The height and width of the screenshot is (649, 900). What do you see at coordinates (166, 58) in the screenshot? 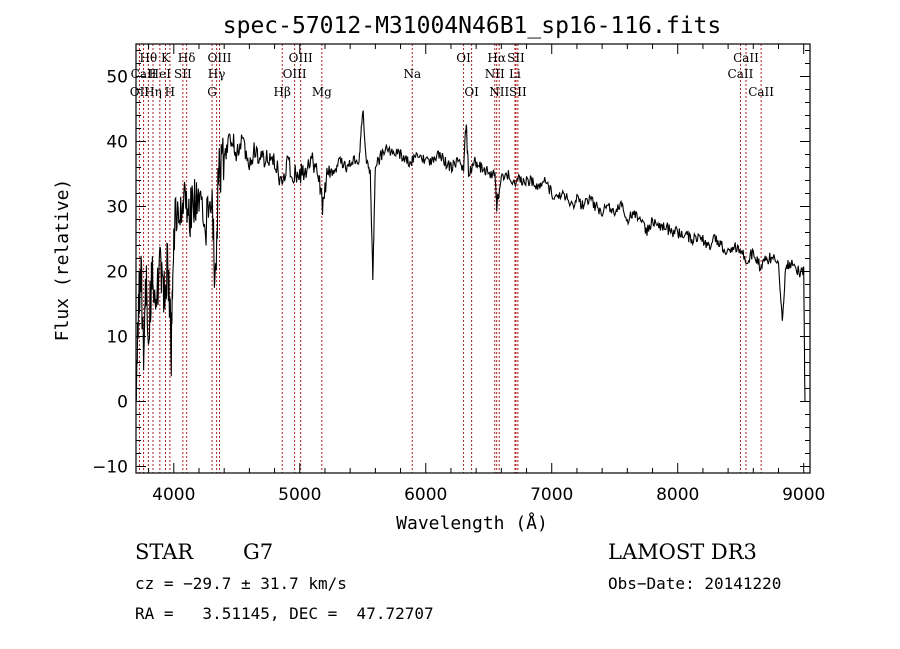
I see `line-marker-label: K` at bounding box center [166, 58].